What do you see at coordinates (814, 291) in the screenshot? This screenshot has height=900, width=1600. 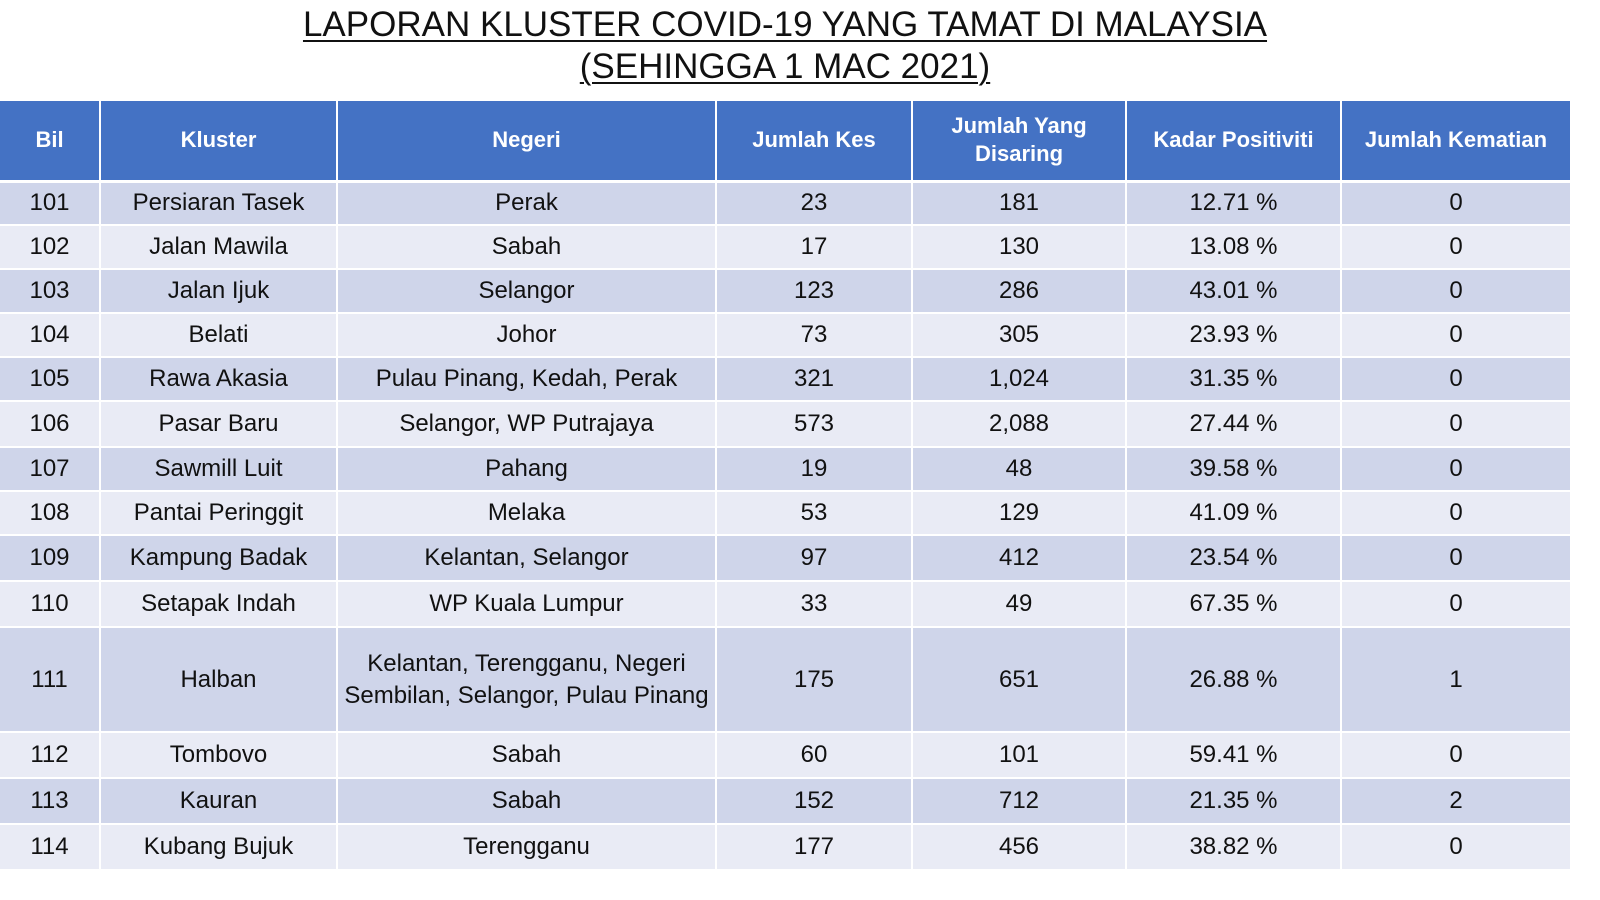 I see `cell-jumlah-kes: 123` at bounding box center [814, 291].